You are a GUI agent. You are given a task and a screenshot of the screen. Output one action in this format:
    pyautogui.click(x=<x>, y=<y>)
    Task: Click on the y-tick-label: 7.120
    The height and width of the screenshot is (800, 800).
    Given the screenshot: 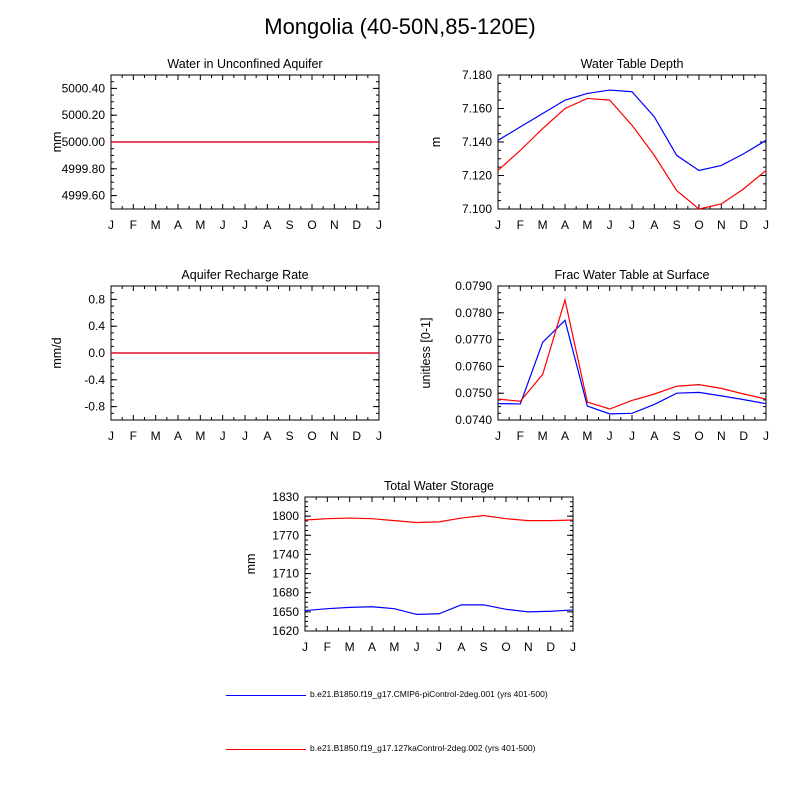 What is the action you would take?
    pyautogui.click(x=477, y=176)
    